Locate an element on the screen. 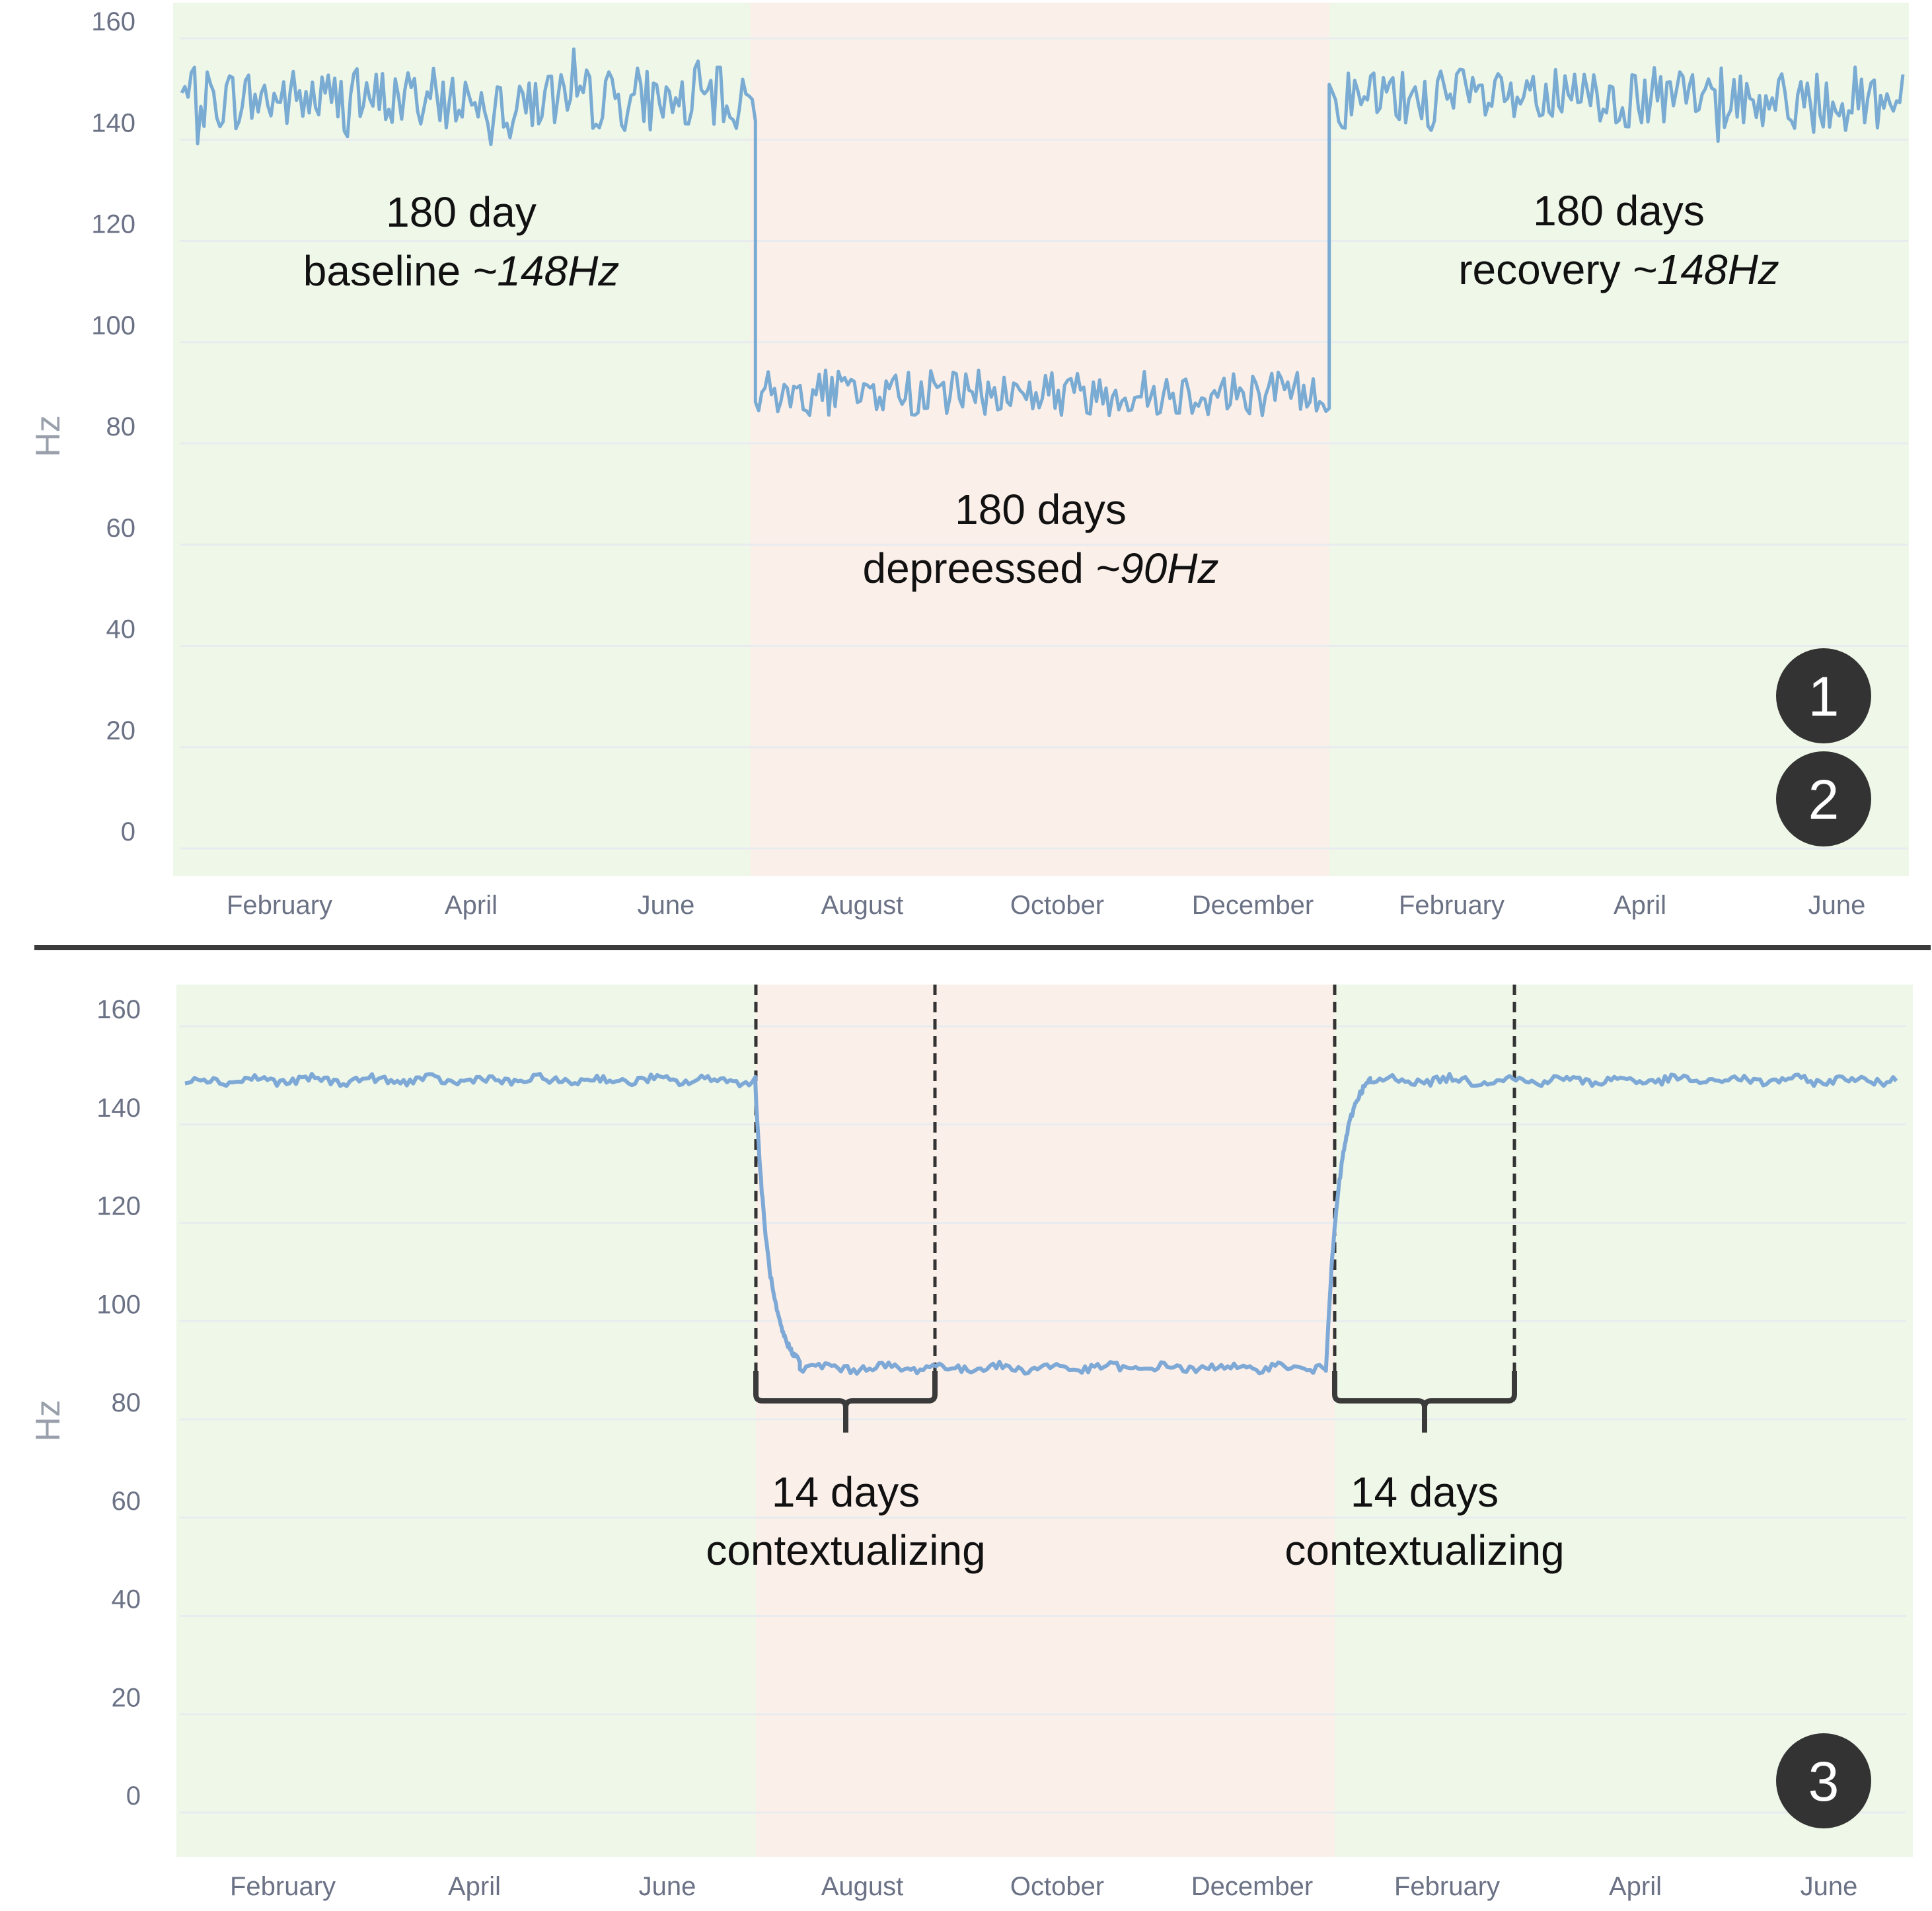 The height and width of the screenshot is (1911, 1932). annotation-recovery-value: recovery ~148Hz is located at coordinates (1618, 269).